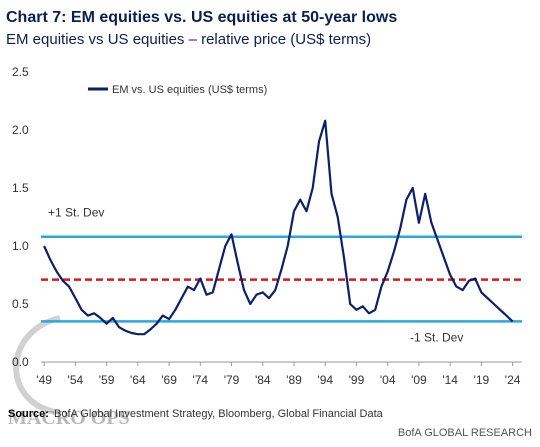 The width and height of the screenshot is (540, 447). What do you see at coordinates (20, 188) in the screenshot?
I see `y-tick-label: 1.5` at bounding box center [20, 188].